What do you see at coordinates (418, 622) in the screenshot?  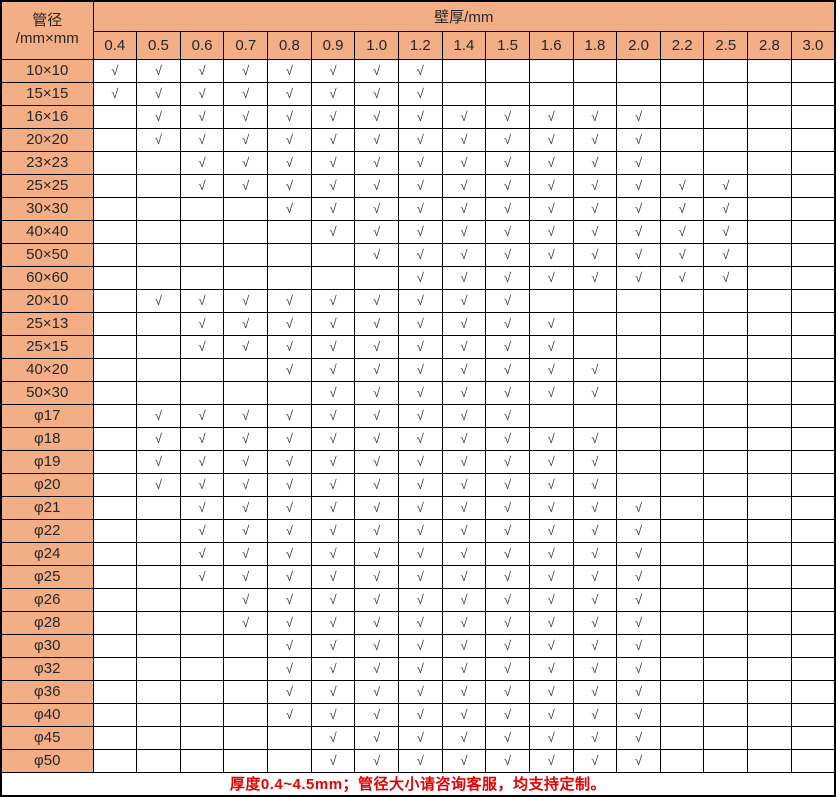 I see `table-row: φ28 √ √ √ √ √ √ √ √ √ √` at bounding box center [418, 622].